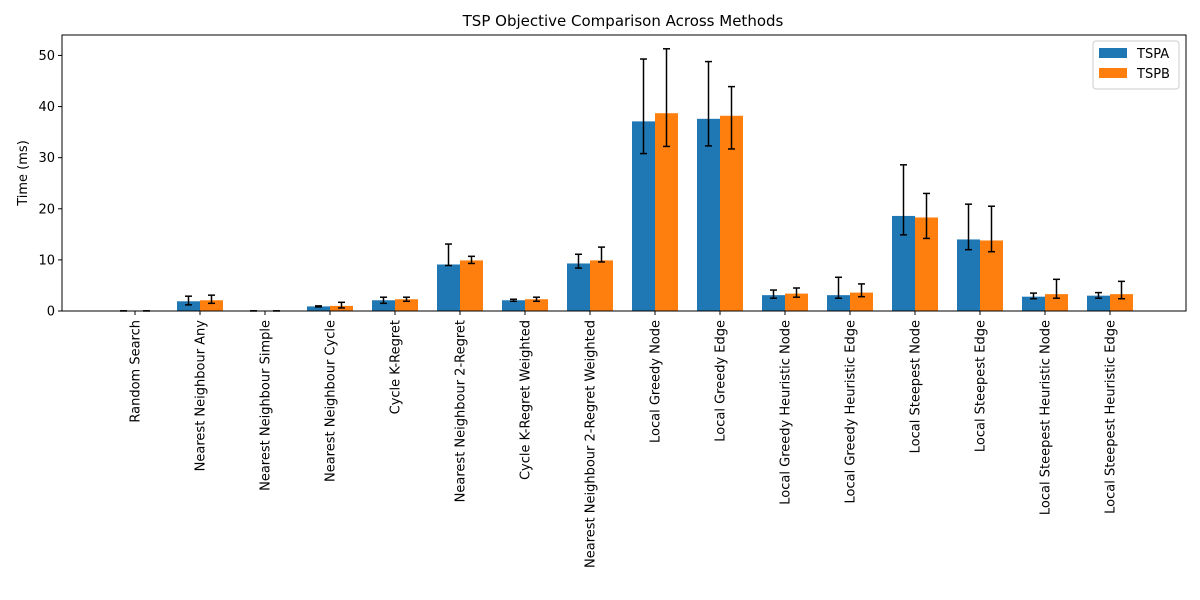  I want to click on x-tick-label: Local Greedy Heuristic Node, so click(786, 412).